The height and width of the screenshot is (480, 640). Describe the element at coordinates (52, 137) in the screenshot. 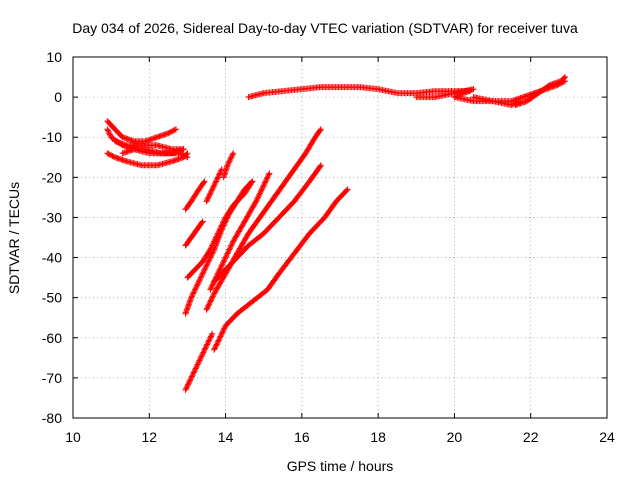

I see `y-tick-label: -10` at that location.